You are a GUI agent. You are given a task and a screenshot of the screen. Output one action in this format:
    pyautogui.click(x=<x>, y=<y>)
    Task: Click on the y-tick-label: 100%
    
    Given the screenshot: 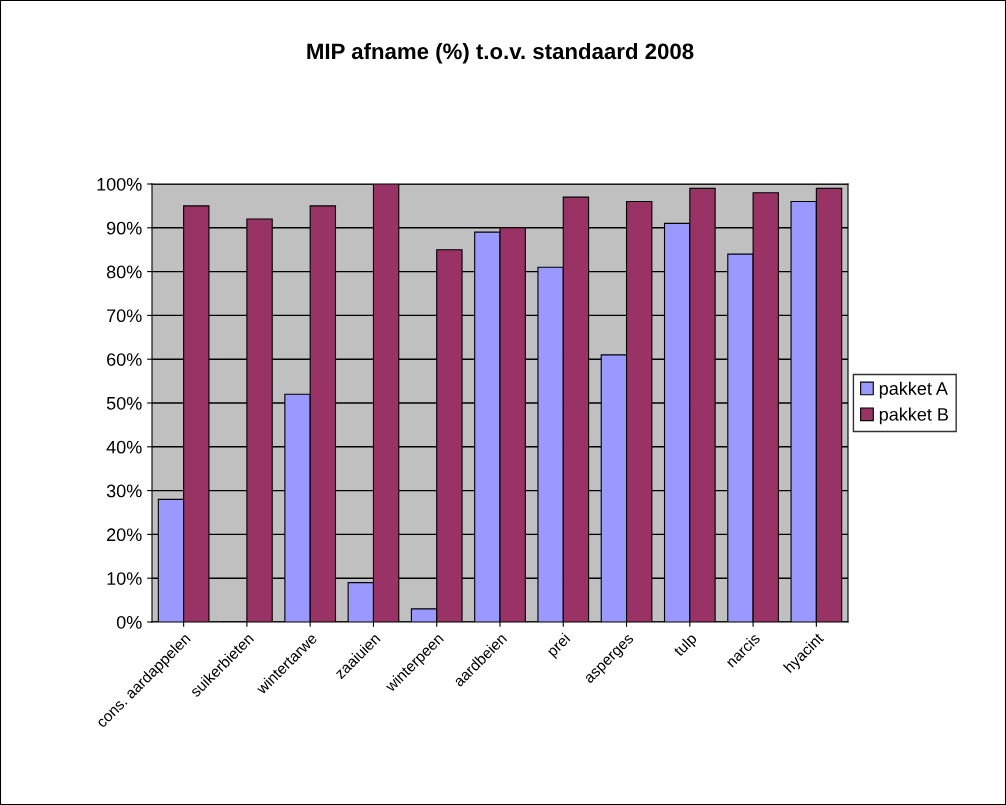 What is the action you would take?
    pyautogui.click(x=119, y=184)
    